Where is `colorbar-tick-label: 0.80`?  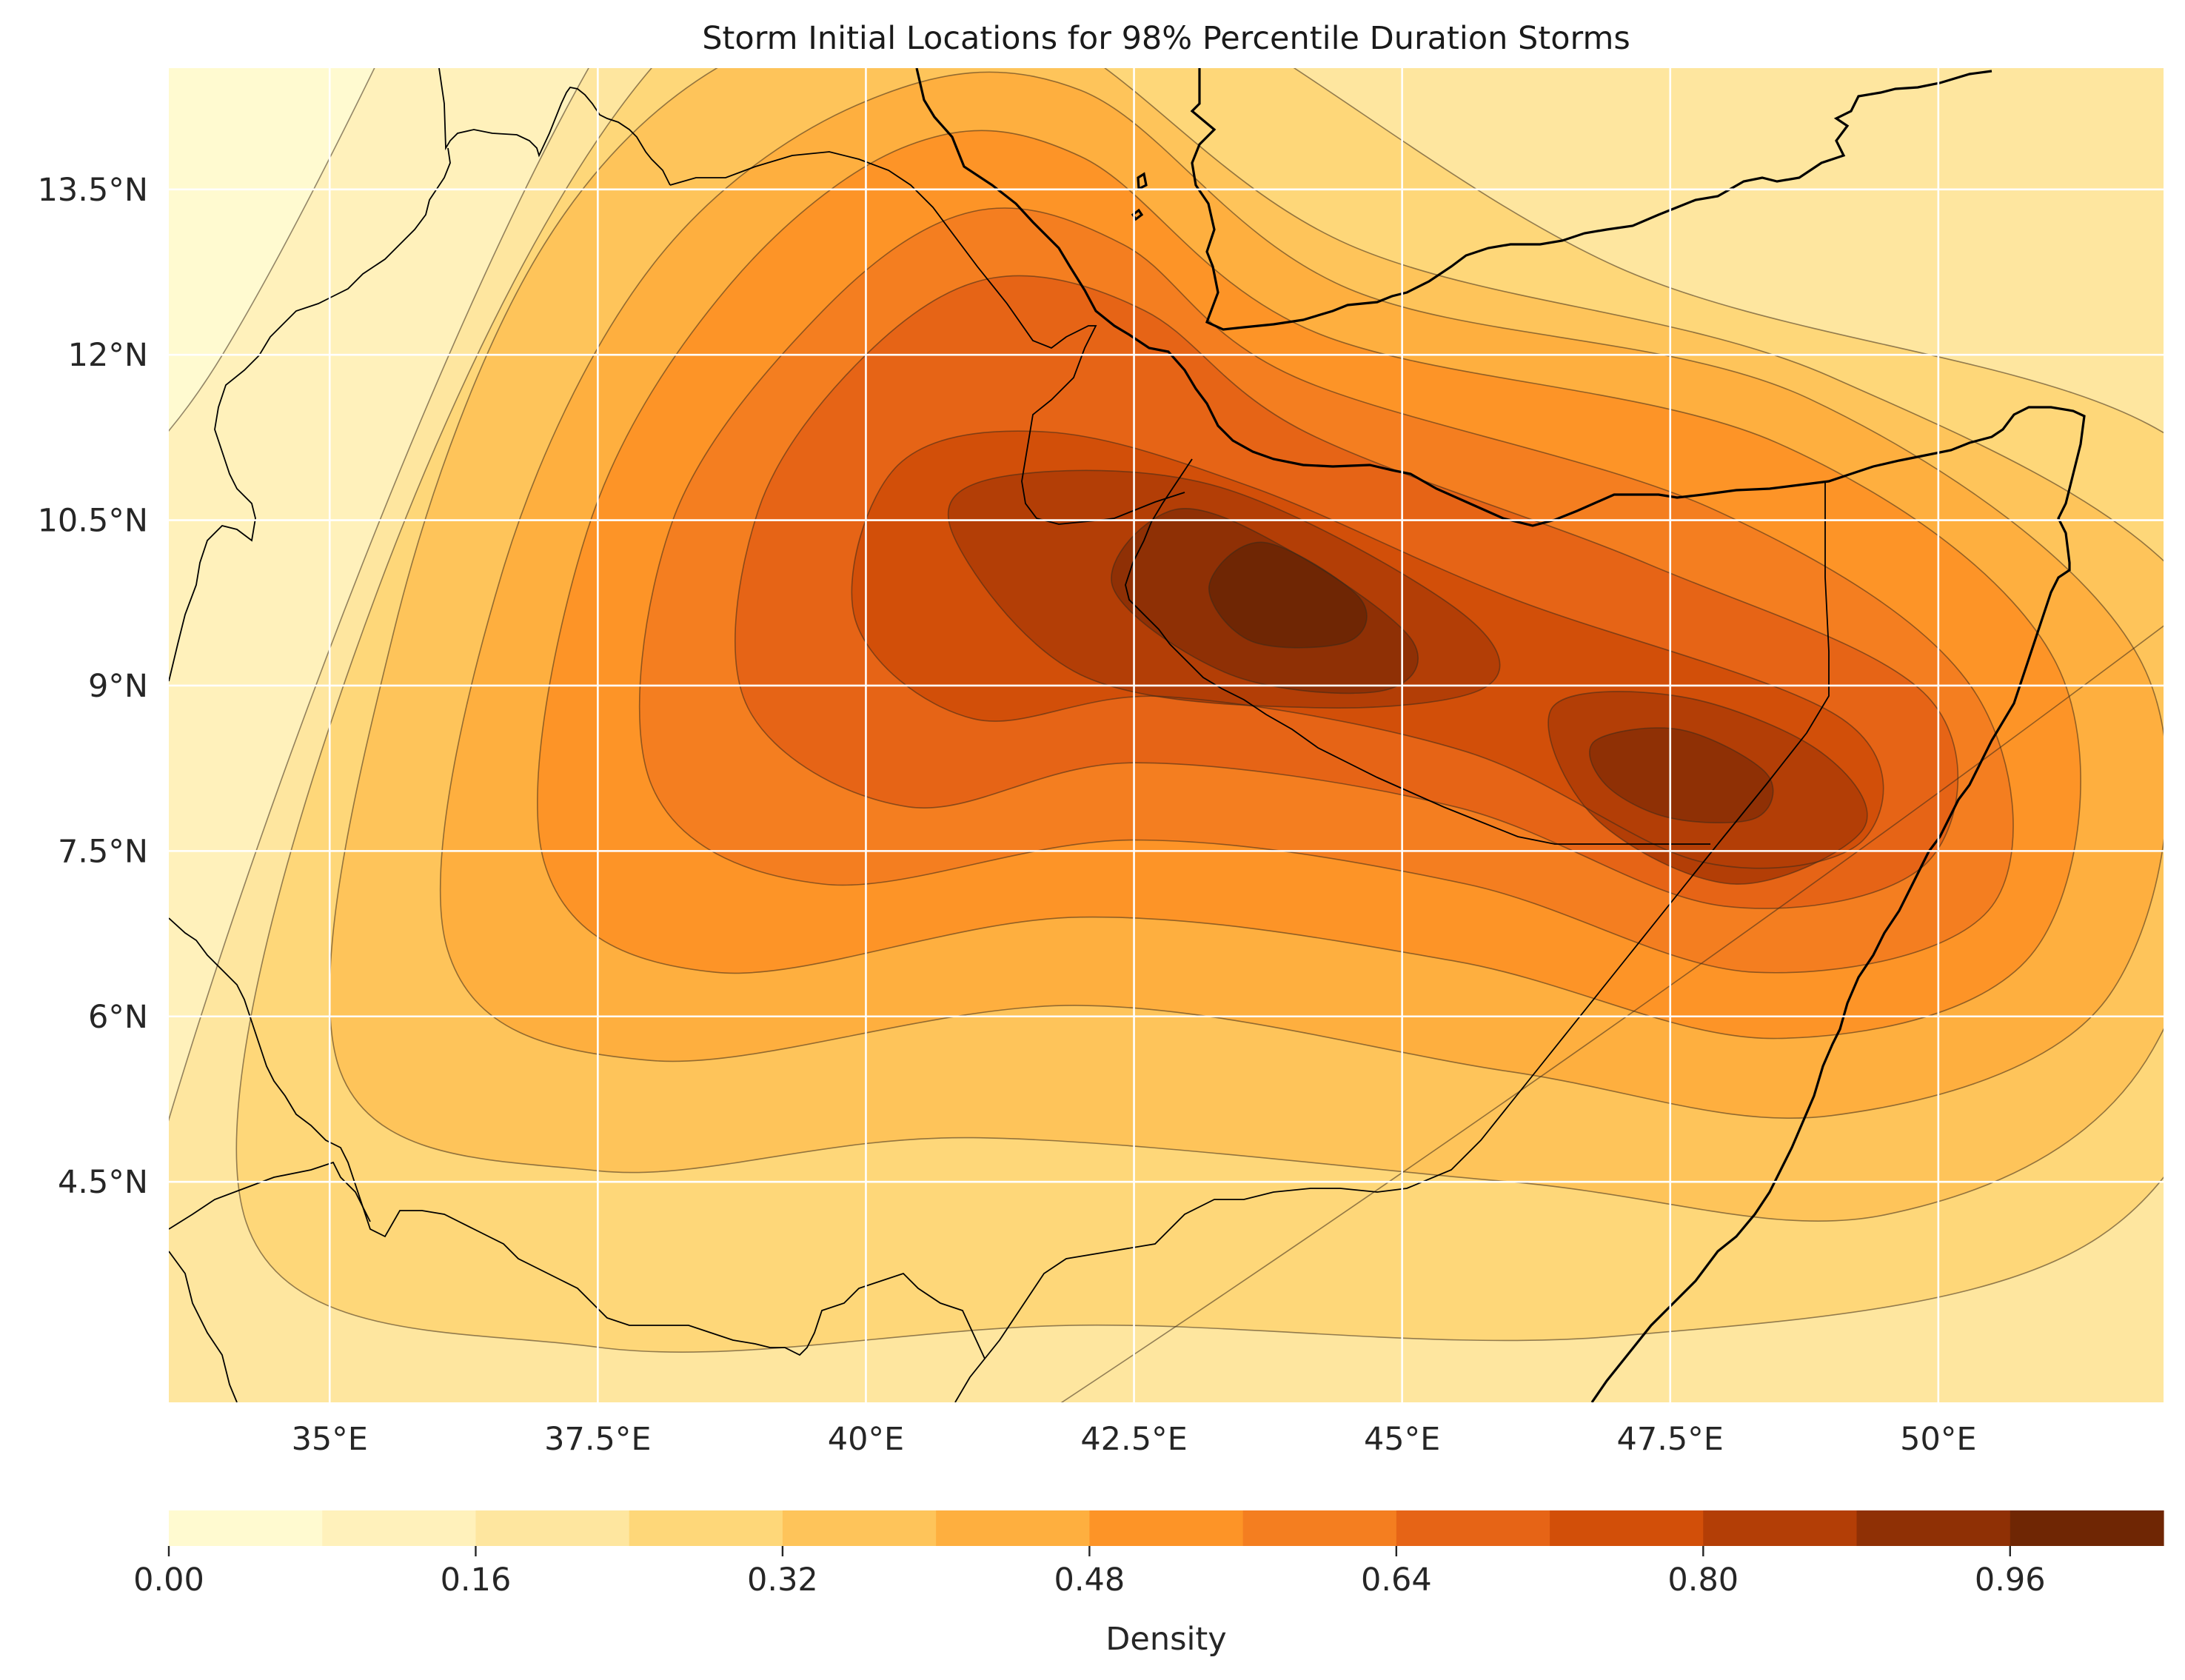 colorbar-tick-label: 0.80 is located at coordinates (1703, 1580).